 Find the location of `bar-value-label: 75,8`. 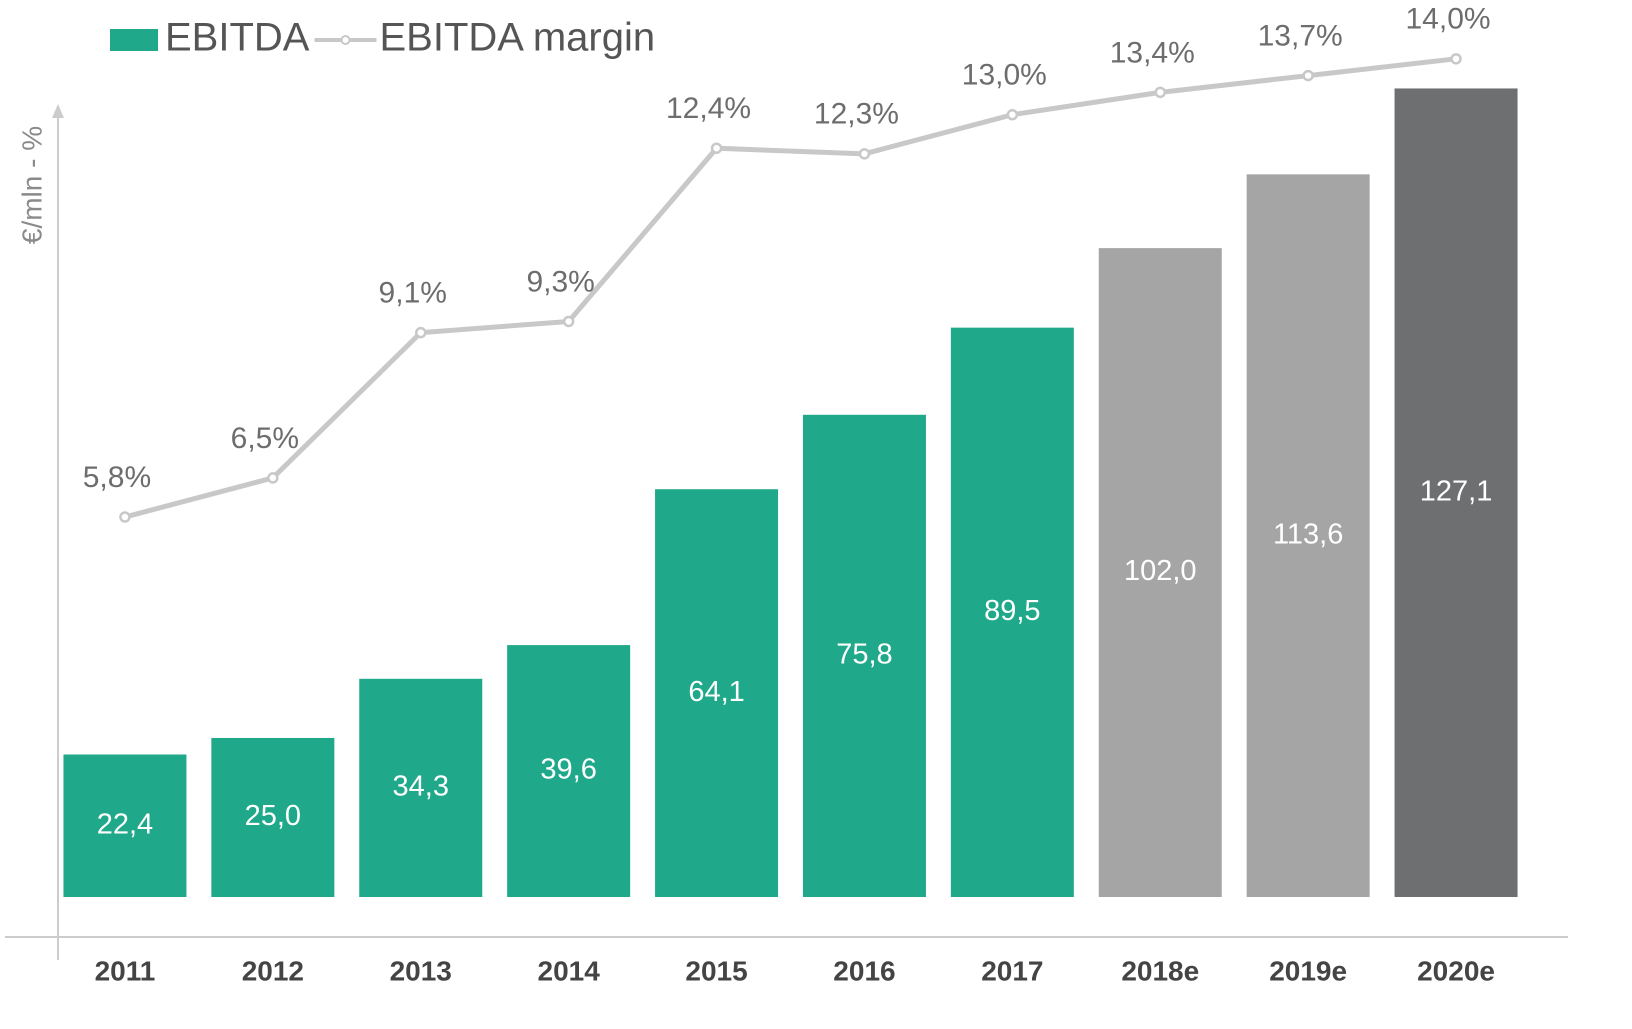

bar-value-label: 75,8 is located at coordinates (864, 655).